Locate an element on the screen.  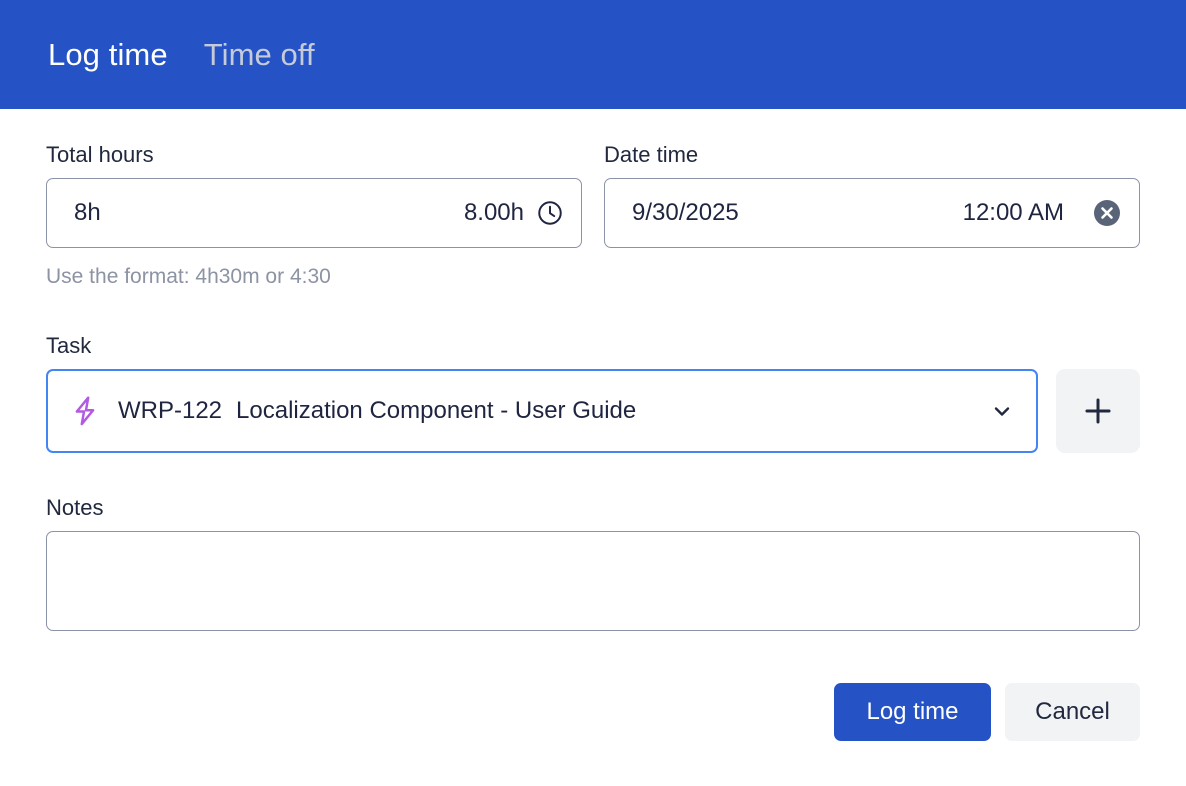
clear-circle-icon is located at coordinates (1107, 213).